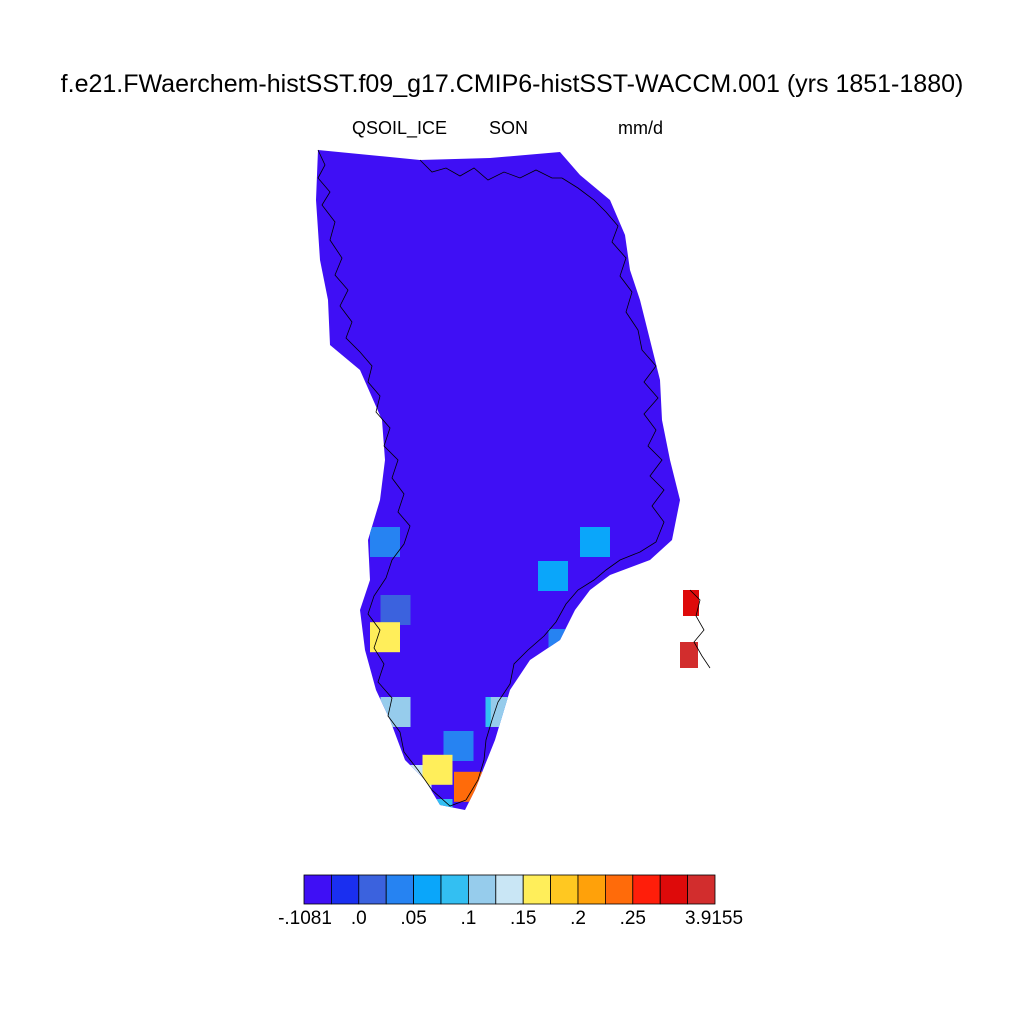 The image size is (1024, 1024). Describe the element at coordinates (578, 918) in the screenshot. I see `colorbar-tick-label: .2` at that location.